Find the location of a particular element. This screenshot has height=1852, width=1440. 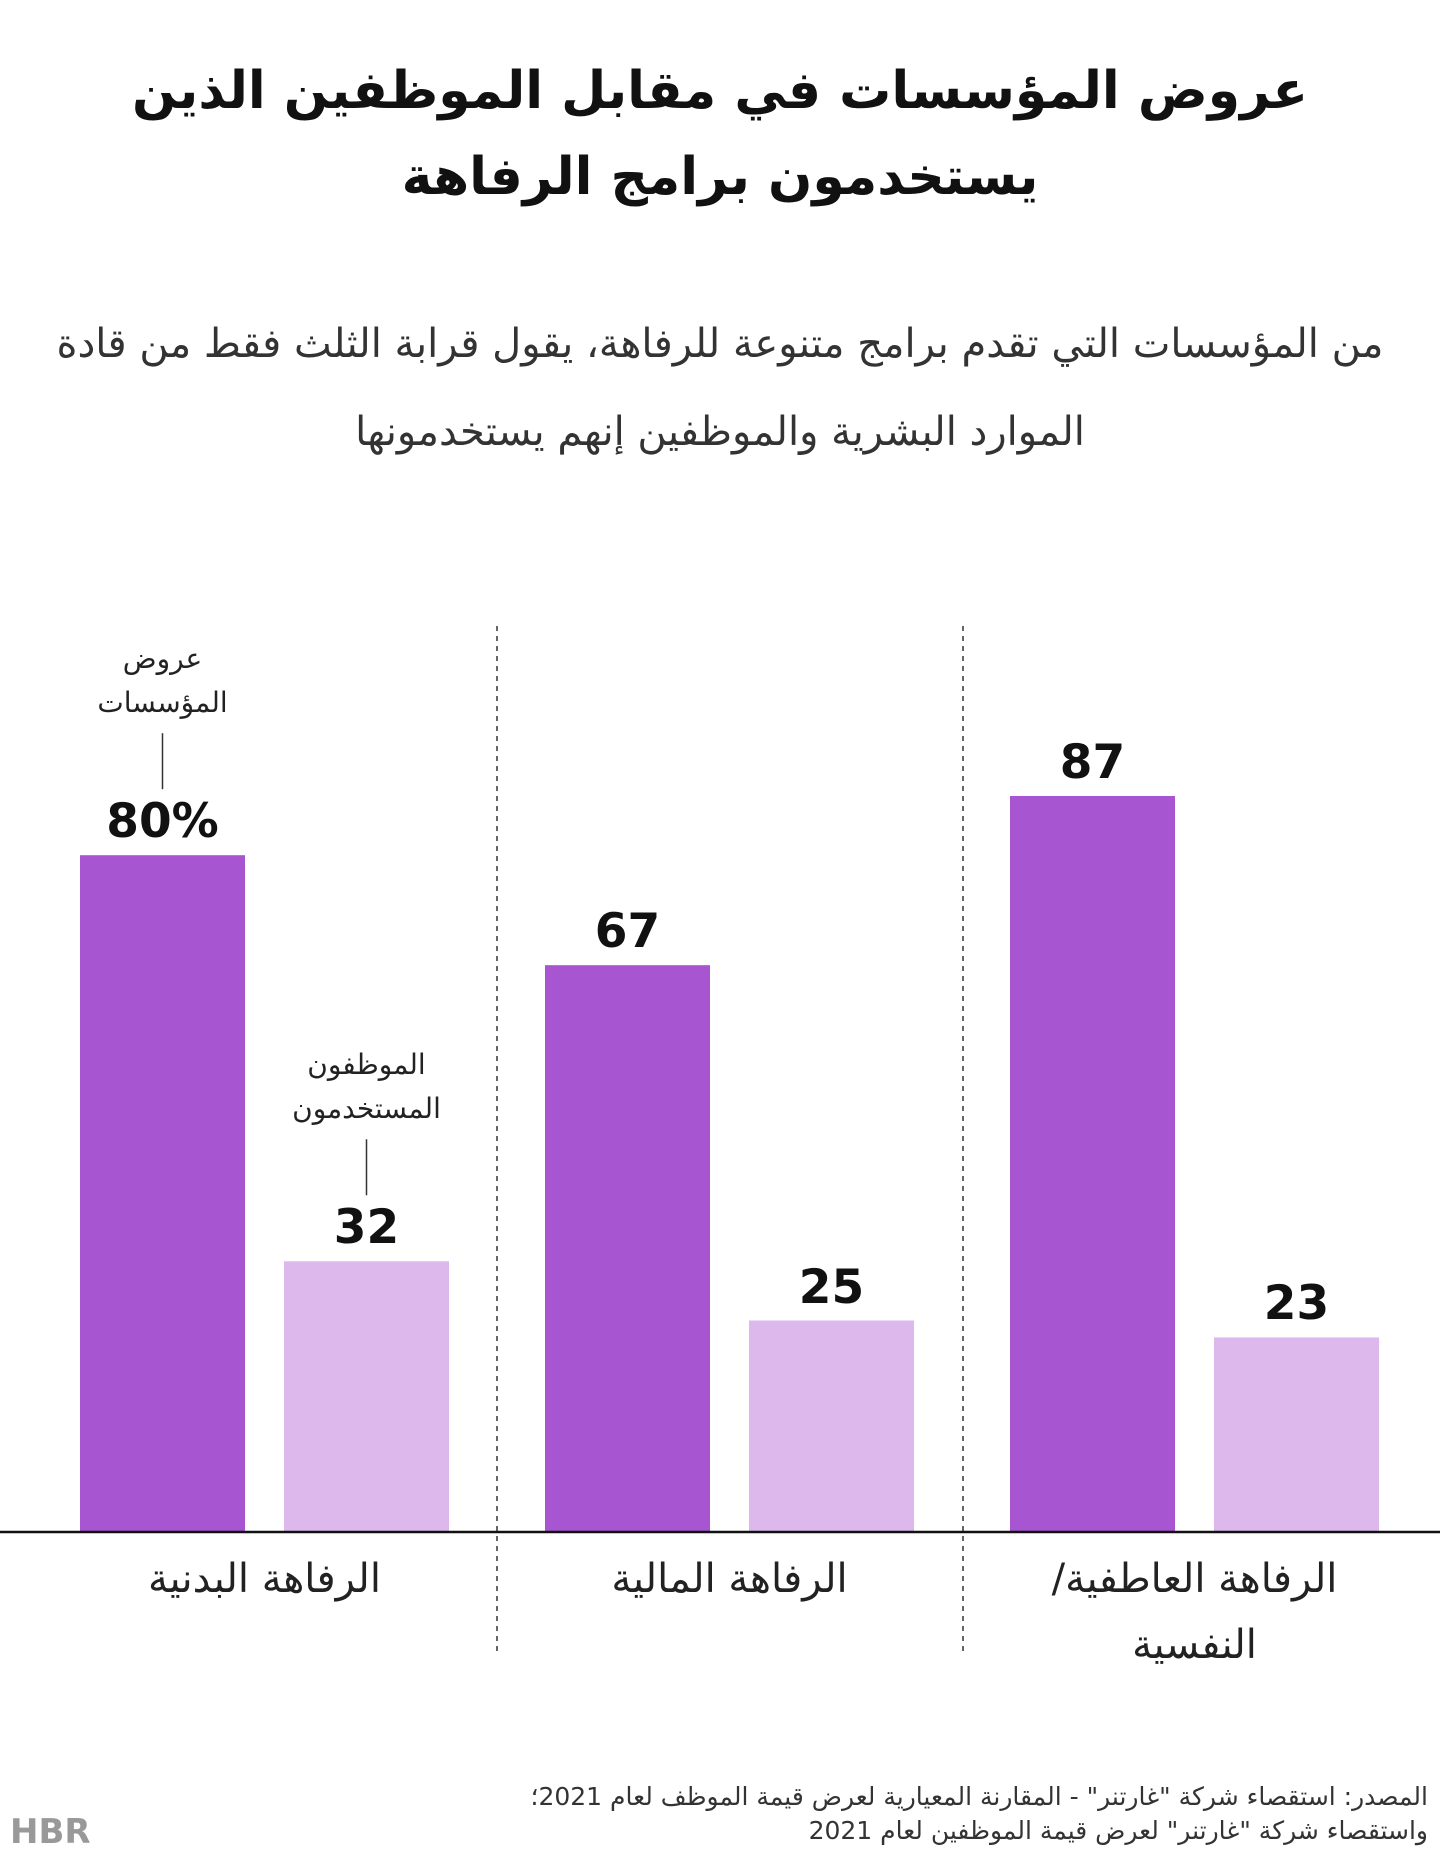

legend-label: عروض المؤسسات is located at coordinates (162, 681).